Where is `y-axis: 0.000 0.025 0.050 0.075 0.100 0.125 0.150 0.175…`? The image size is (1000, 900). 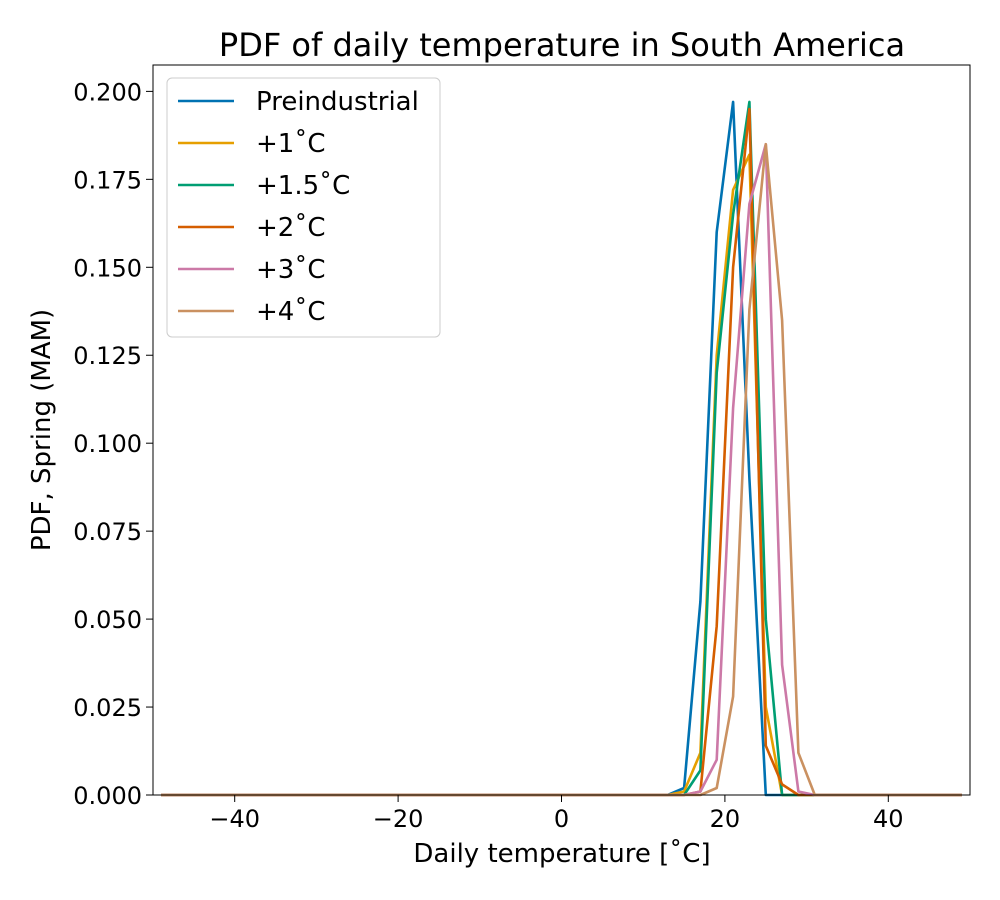 y-axis: 0.000 0.025 0.050 0.075 0.100 0.125 0.150 0.175… is located at coordinates (113, 444).